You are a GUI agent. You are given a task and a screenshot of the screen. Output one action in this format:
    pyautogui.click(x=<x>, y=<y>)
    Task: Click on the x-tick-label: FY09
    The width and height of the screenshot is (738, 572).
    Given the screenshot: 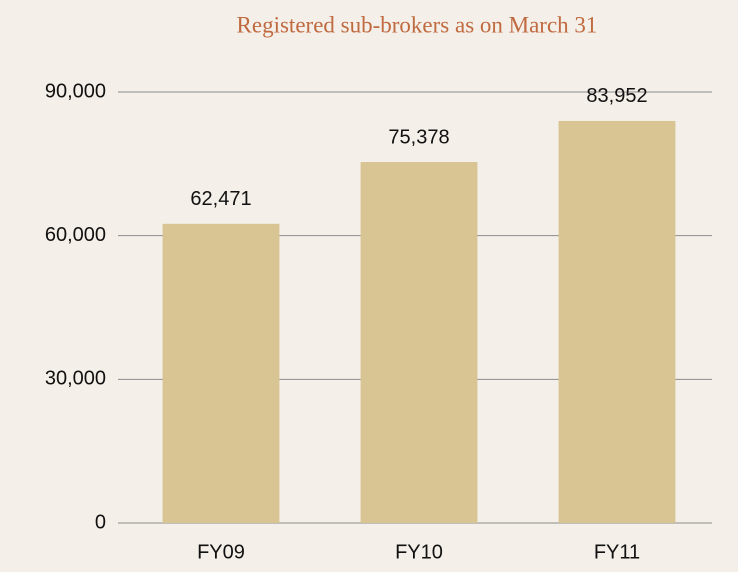 What is the action you would take?
    pyautogui.click(x=221, y=552)
    